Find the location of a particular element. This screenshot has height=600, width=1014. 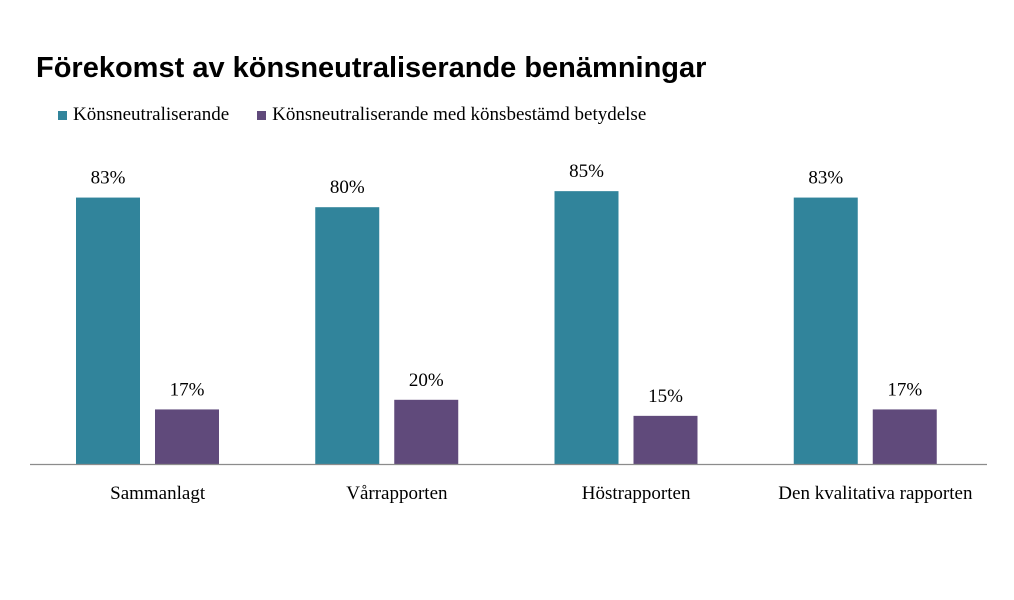

data-label-series-2-4: 17% is located at coordinates (904, 389).